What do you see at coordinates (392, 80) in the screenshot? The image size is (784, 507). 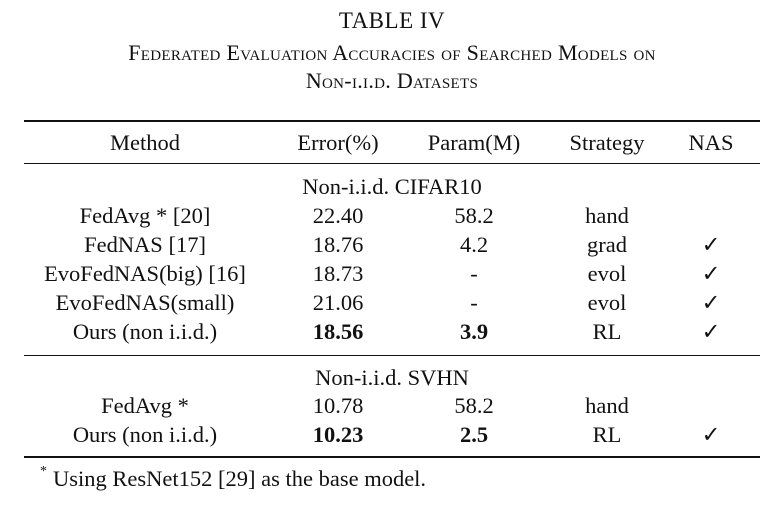 I see `table-title-line-2: Non-i.i.d. Datasets` at bounding box center [392, 80].